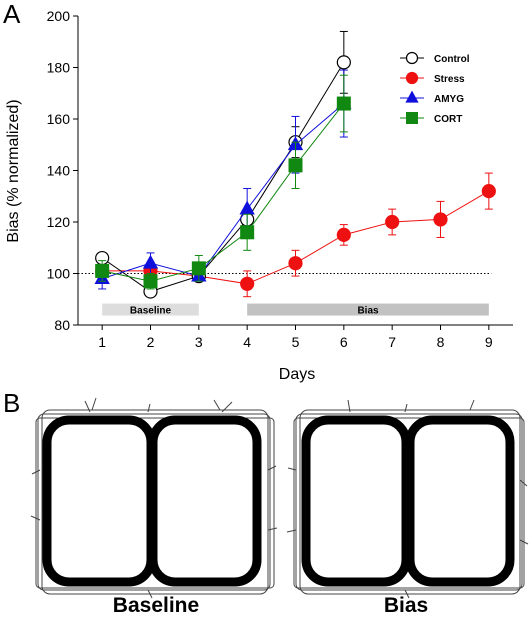  I want to click on panel-letter-b: B, so click(11, 403).